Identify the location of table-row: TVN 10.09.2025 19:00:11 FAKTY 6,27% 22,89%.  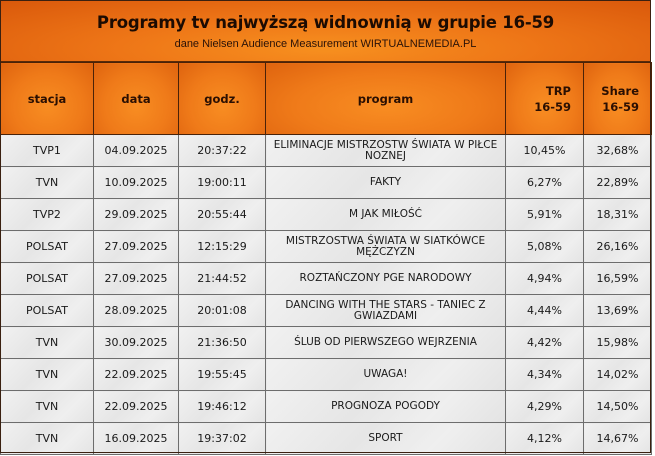
(326, 182).